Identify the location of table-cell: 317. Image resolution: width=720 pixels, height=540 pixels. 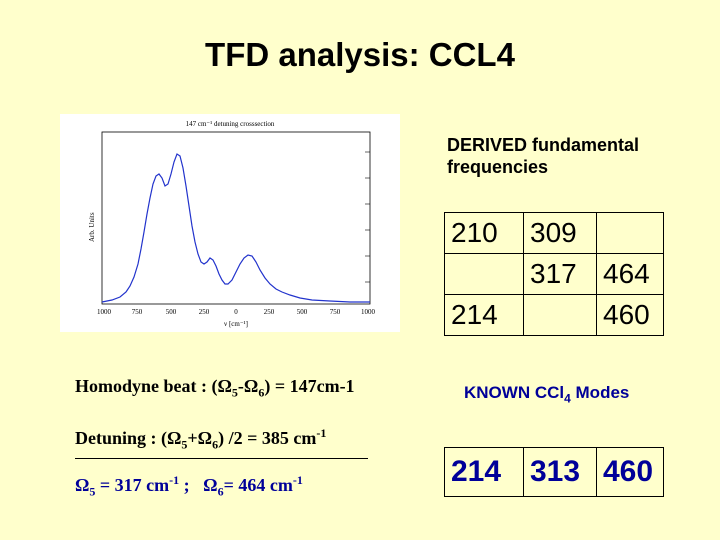
(560, 274).